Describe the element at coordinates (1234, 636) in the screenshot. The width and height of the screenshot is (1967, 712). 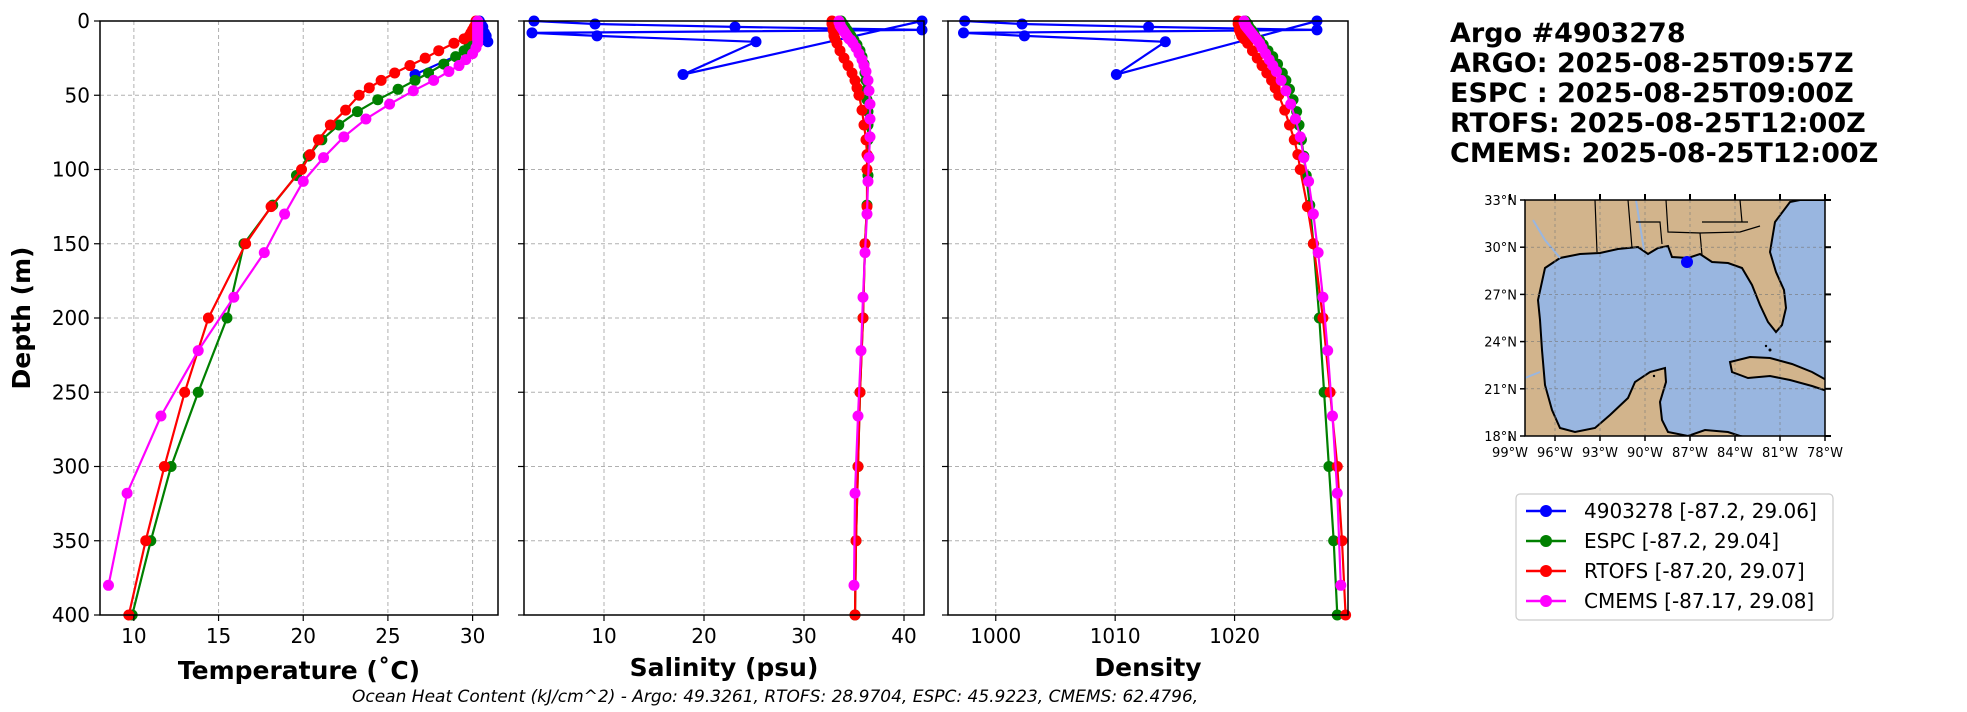
I see `x-tick-label: 1020` at that location.